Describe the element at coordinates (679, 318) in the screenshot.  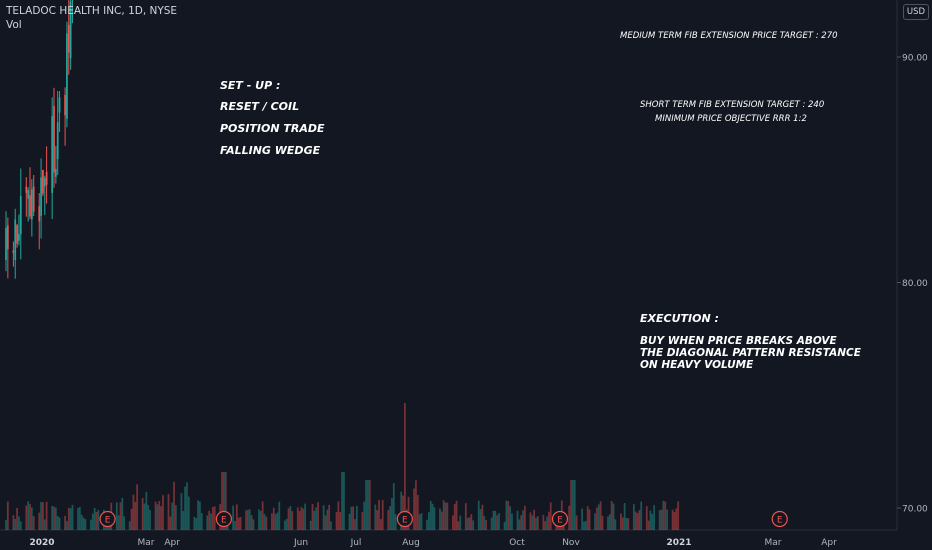
I see `execution-title: EXECUTION :` at that location.